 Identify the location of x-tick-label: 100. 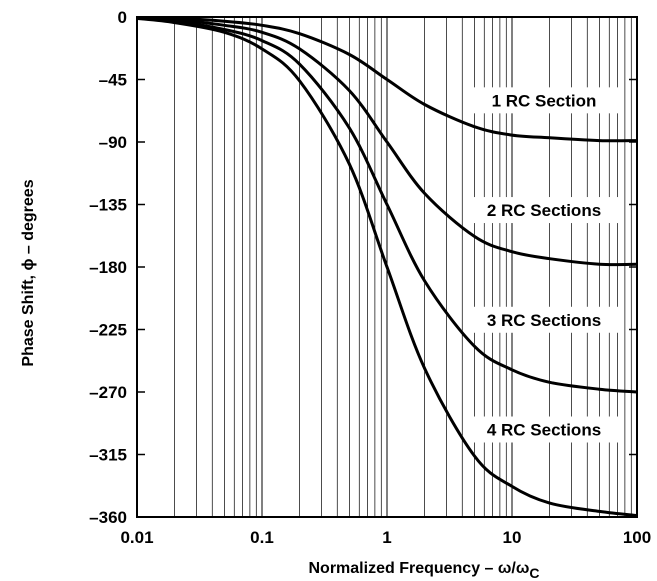
(637, 537).